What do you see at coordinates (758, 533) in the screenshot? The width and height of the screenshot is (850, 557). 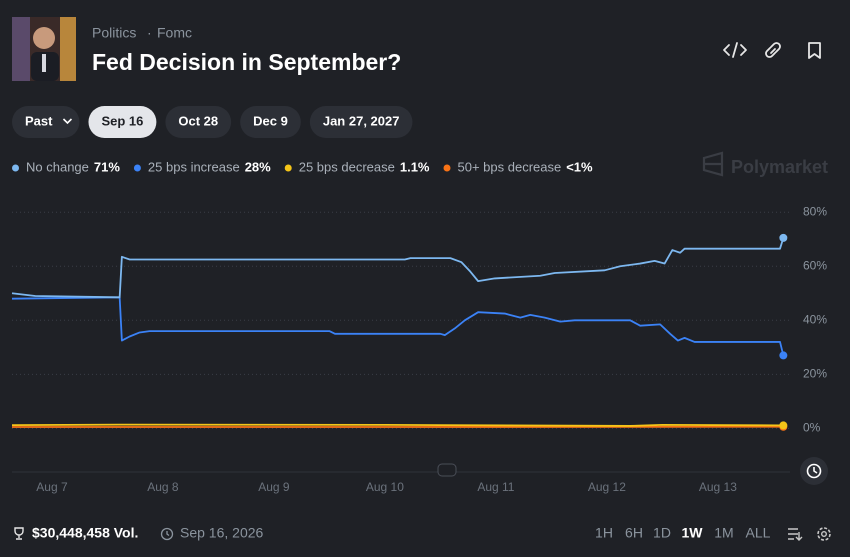 I see `range-button: ALL` at bounding box center [758, 533].